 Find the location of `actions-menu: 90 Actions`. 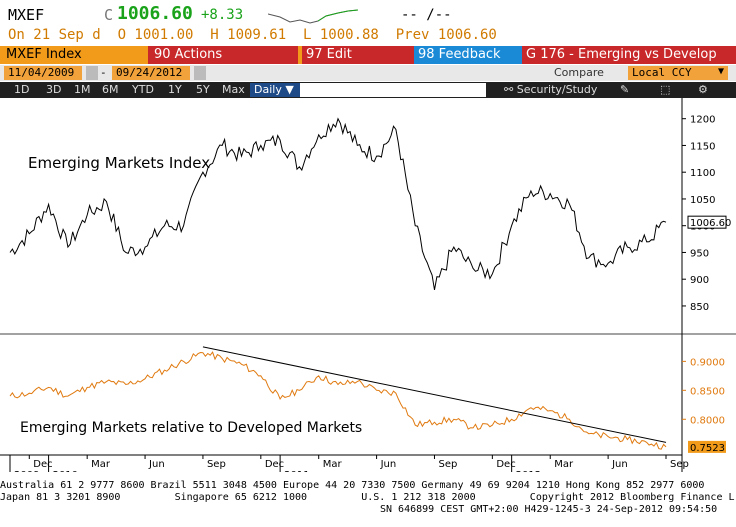

actions-menu: 90 Actions is located at coordinates (223, 55).